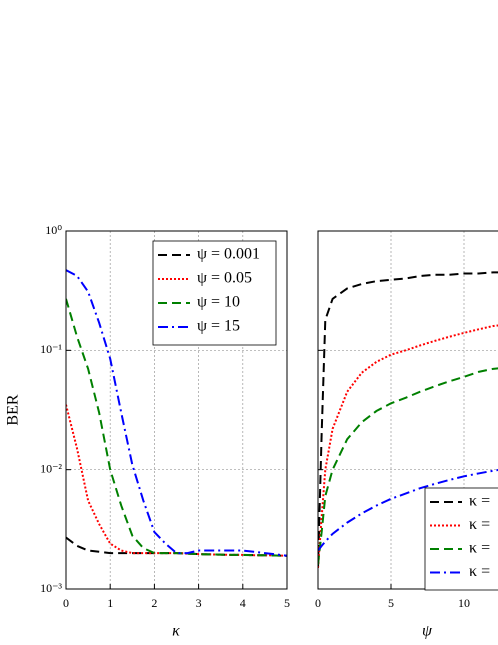 The image size is (498, 645). I want to click on x-tick-label: 1, so click(110, 603).